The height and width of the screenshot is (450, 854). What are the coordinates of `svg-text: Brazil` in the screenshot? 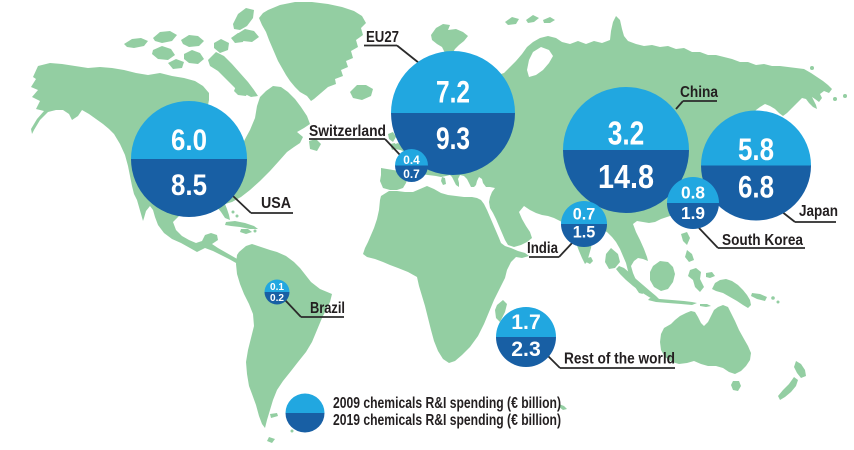 It's located at (327, 308).